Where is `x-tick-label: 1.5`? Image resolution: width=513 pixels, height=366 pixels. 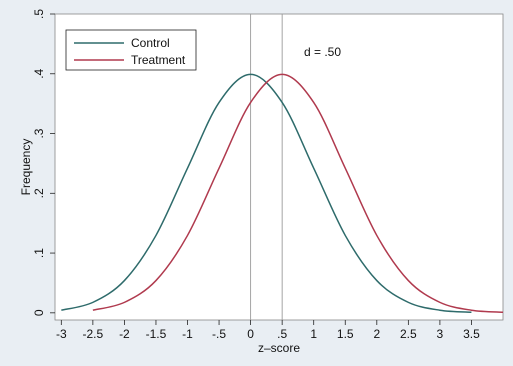
x-tick-label: 1.5 is located at coordinates (345, 334).